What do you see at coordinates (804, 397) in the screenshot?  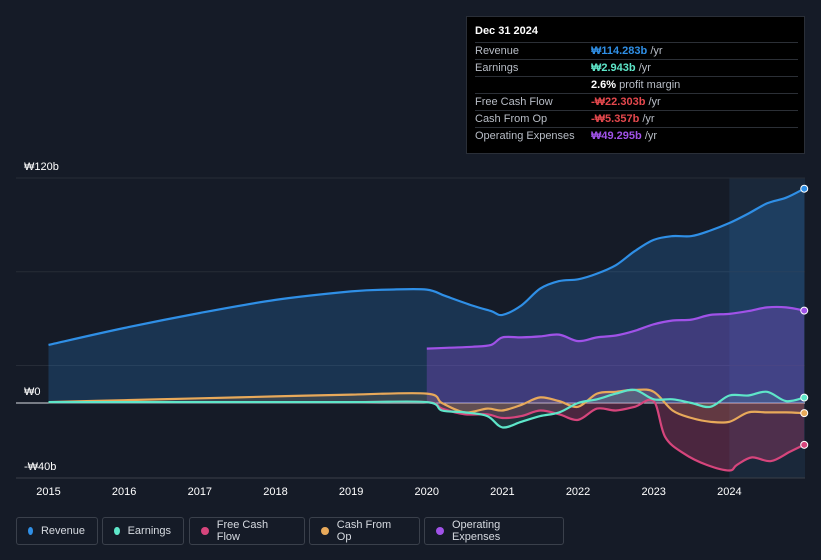 I see `earnings-endpoint` at bounding box center [804, 397].